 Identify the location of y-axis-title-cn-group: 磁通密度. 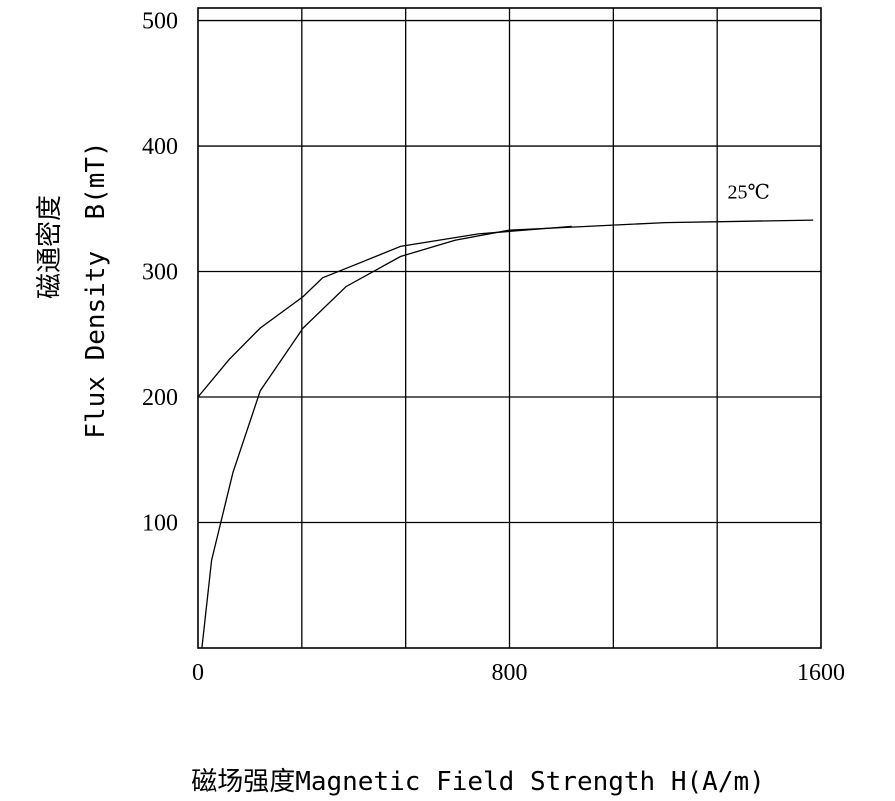
(50, 247).